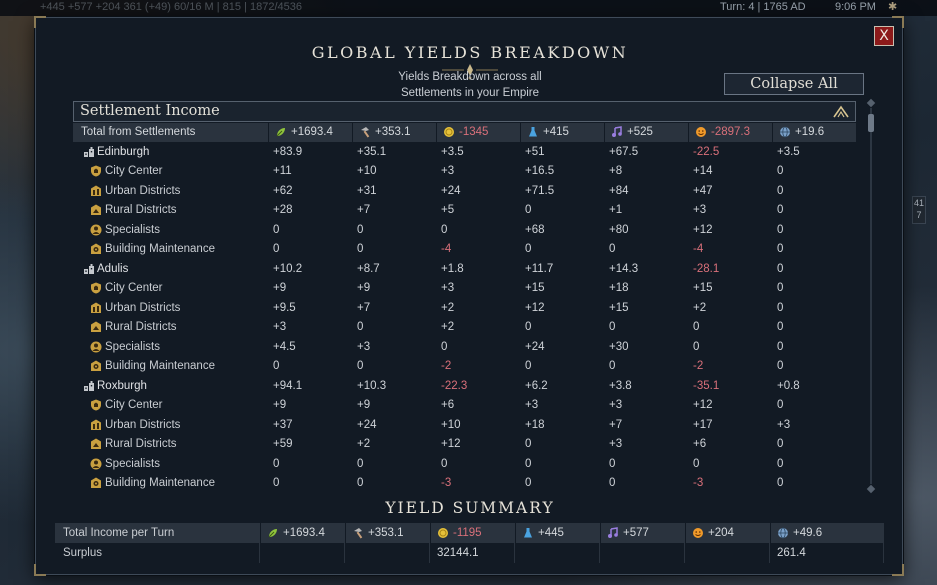 The width and height of the screenshot is (937, 585). I want to click on yield-value: +10.3, so click(372, 385).